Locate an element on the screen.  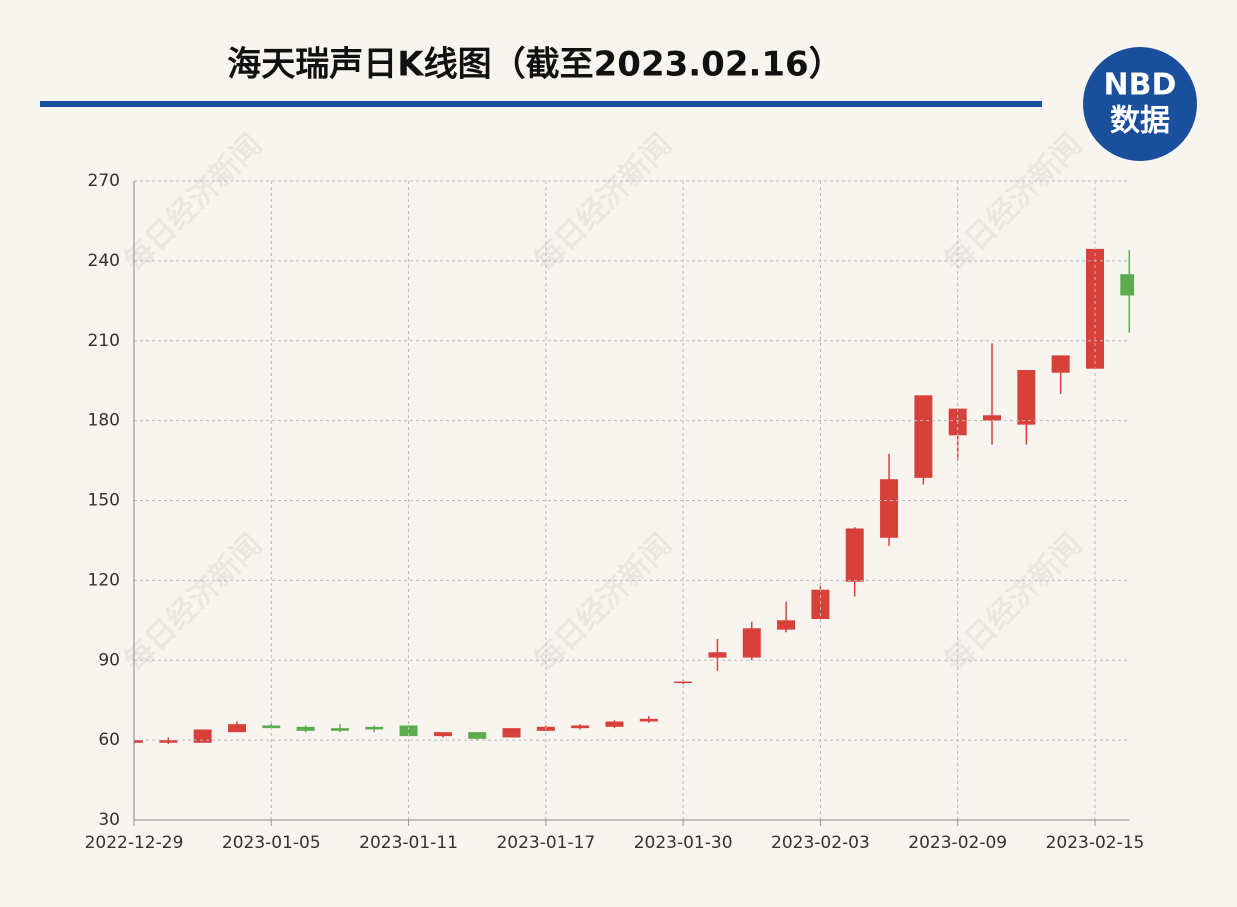
x-tick-label: 2023-02-09 is located at coordinates (957, 843).